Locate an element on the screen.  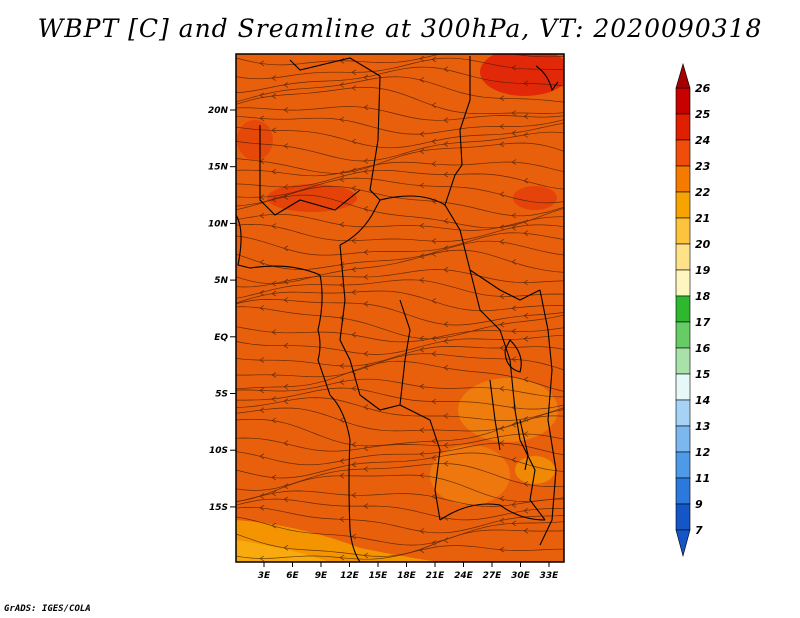
lake-victoria is located at coordinates (513, 356).